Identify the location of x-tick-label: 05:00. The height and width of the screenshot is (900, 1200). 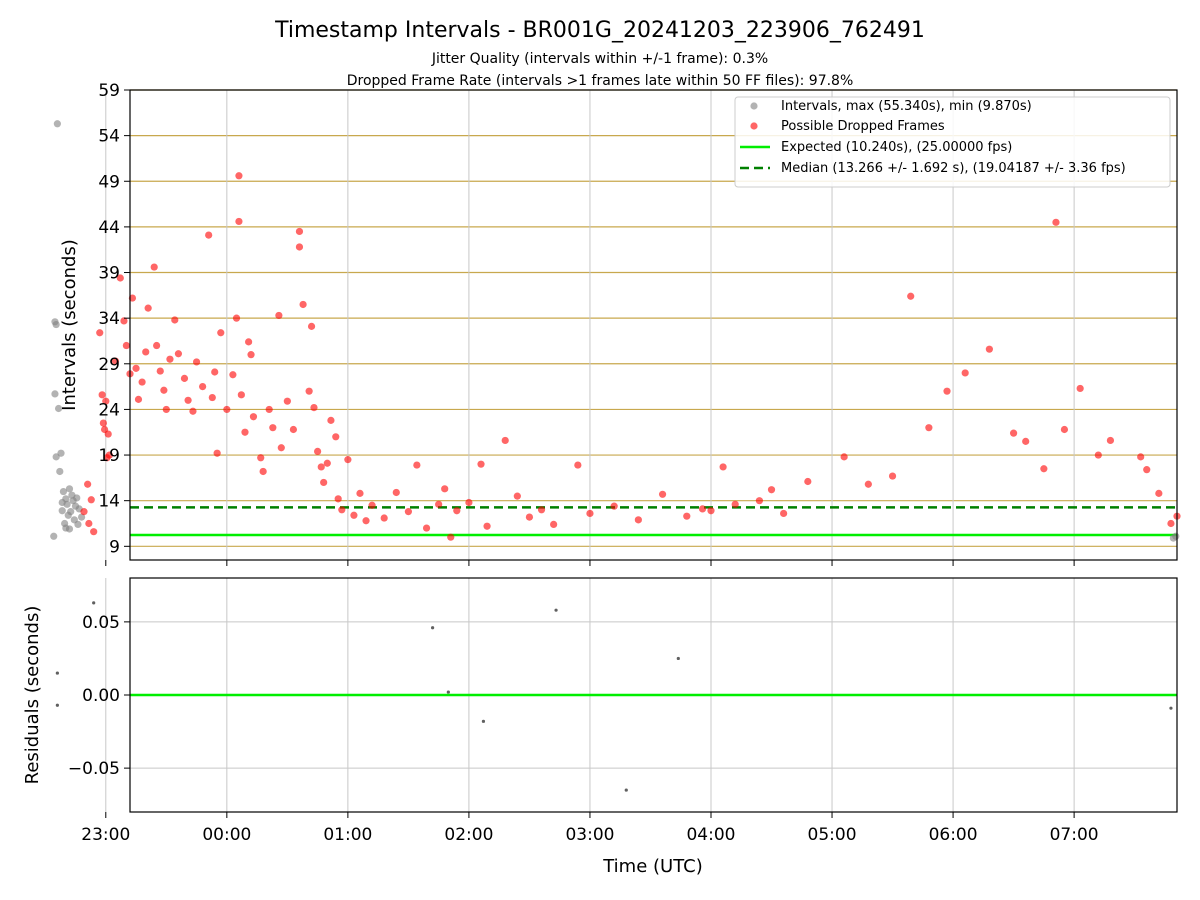
(832, 835).